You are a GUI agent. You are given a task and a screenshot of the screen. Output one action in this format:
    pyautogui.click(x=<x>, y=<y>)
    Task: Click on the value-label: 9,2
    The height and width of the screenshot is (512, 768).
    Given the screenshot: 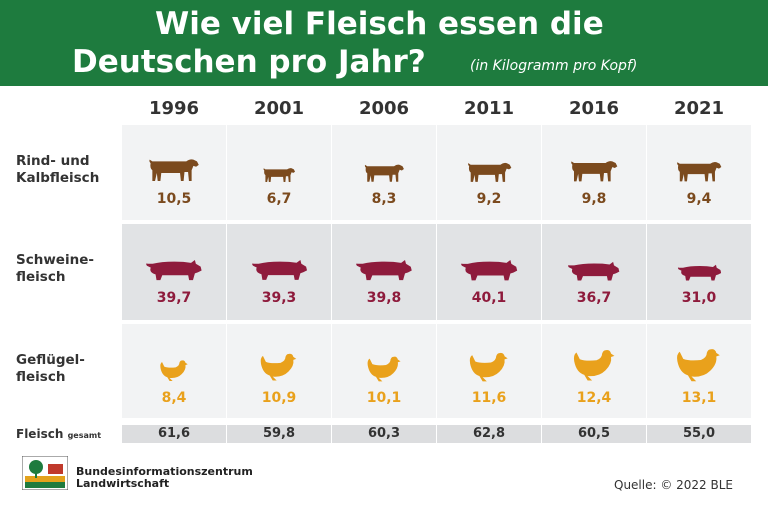 What is the action you would take?
    pyautogui.click(x=489, y=199)
    